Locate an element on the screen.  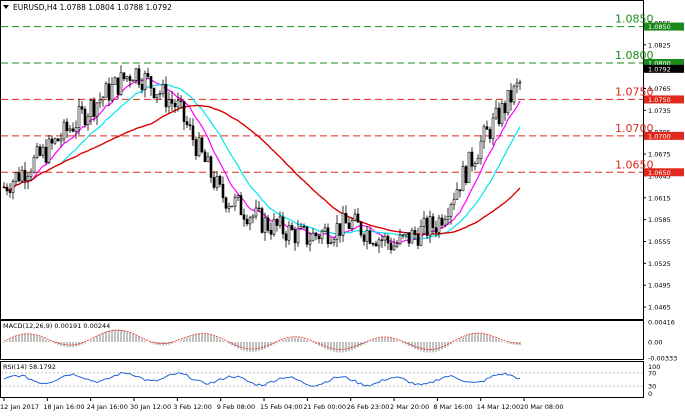
level-label-1.0650: 1.0650 is located at coordinates (634, 164).